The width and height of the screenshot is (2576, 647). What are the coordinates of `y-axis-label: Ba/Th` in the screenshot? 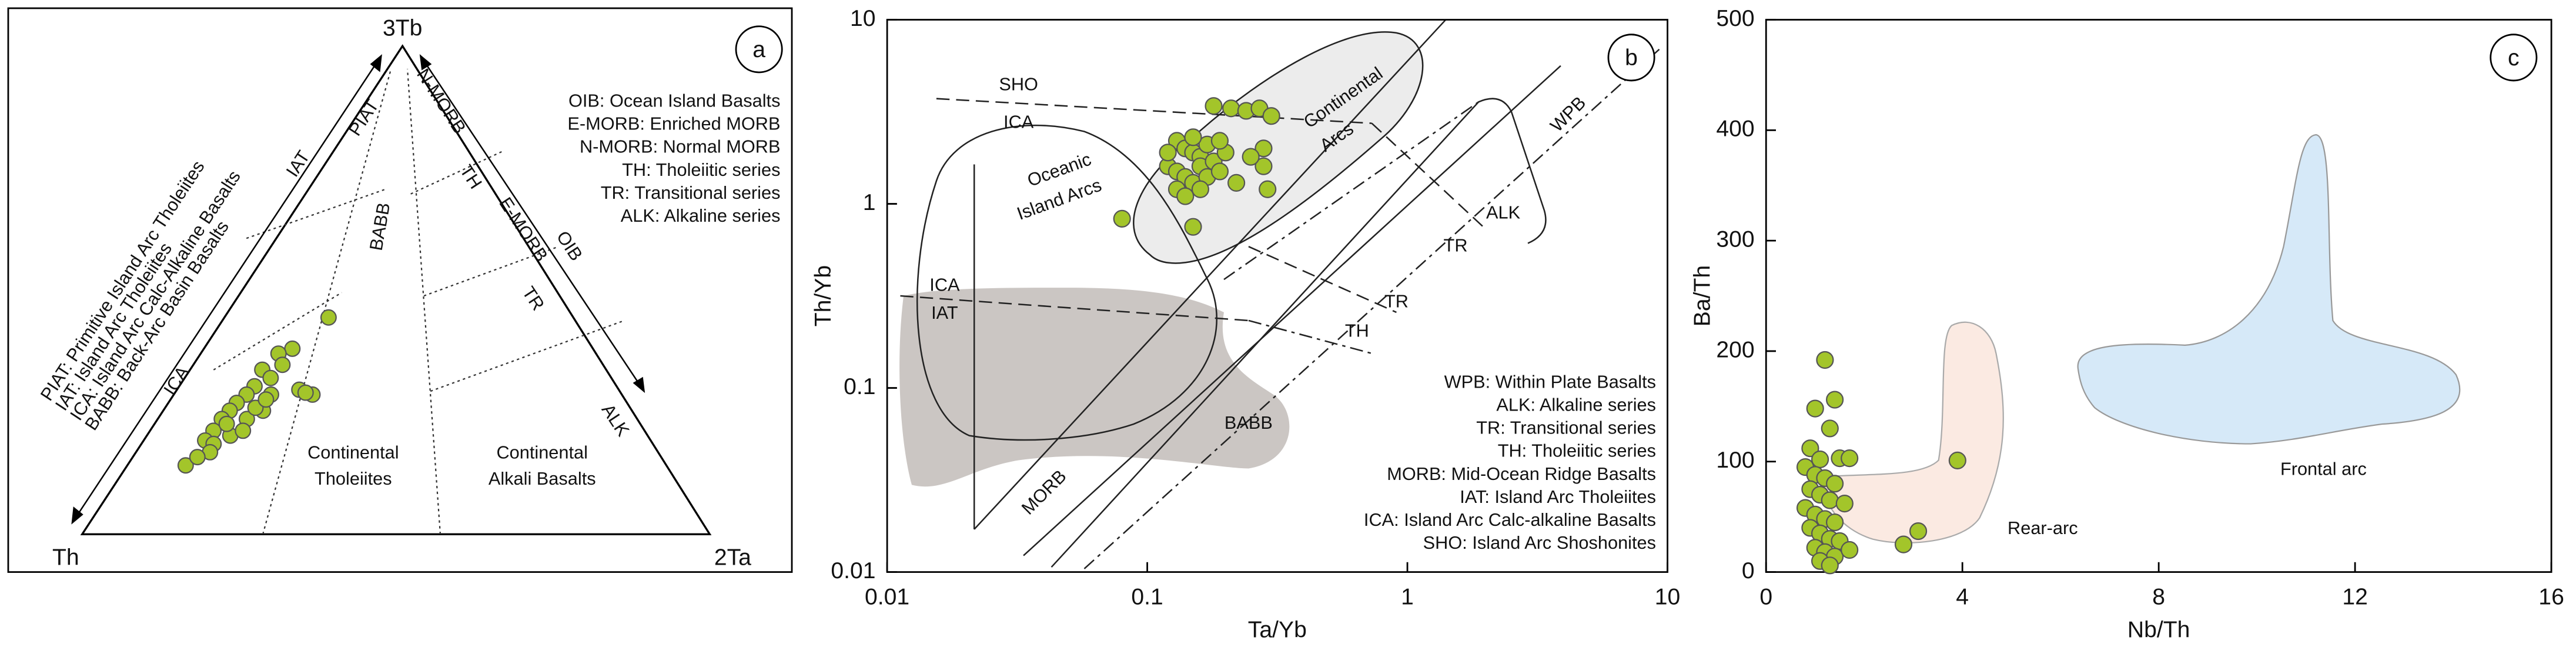 It's located at (1702, 295).